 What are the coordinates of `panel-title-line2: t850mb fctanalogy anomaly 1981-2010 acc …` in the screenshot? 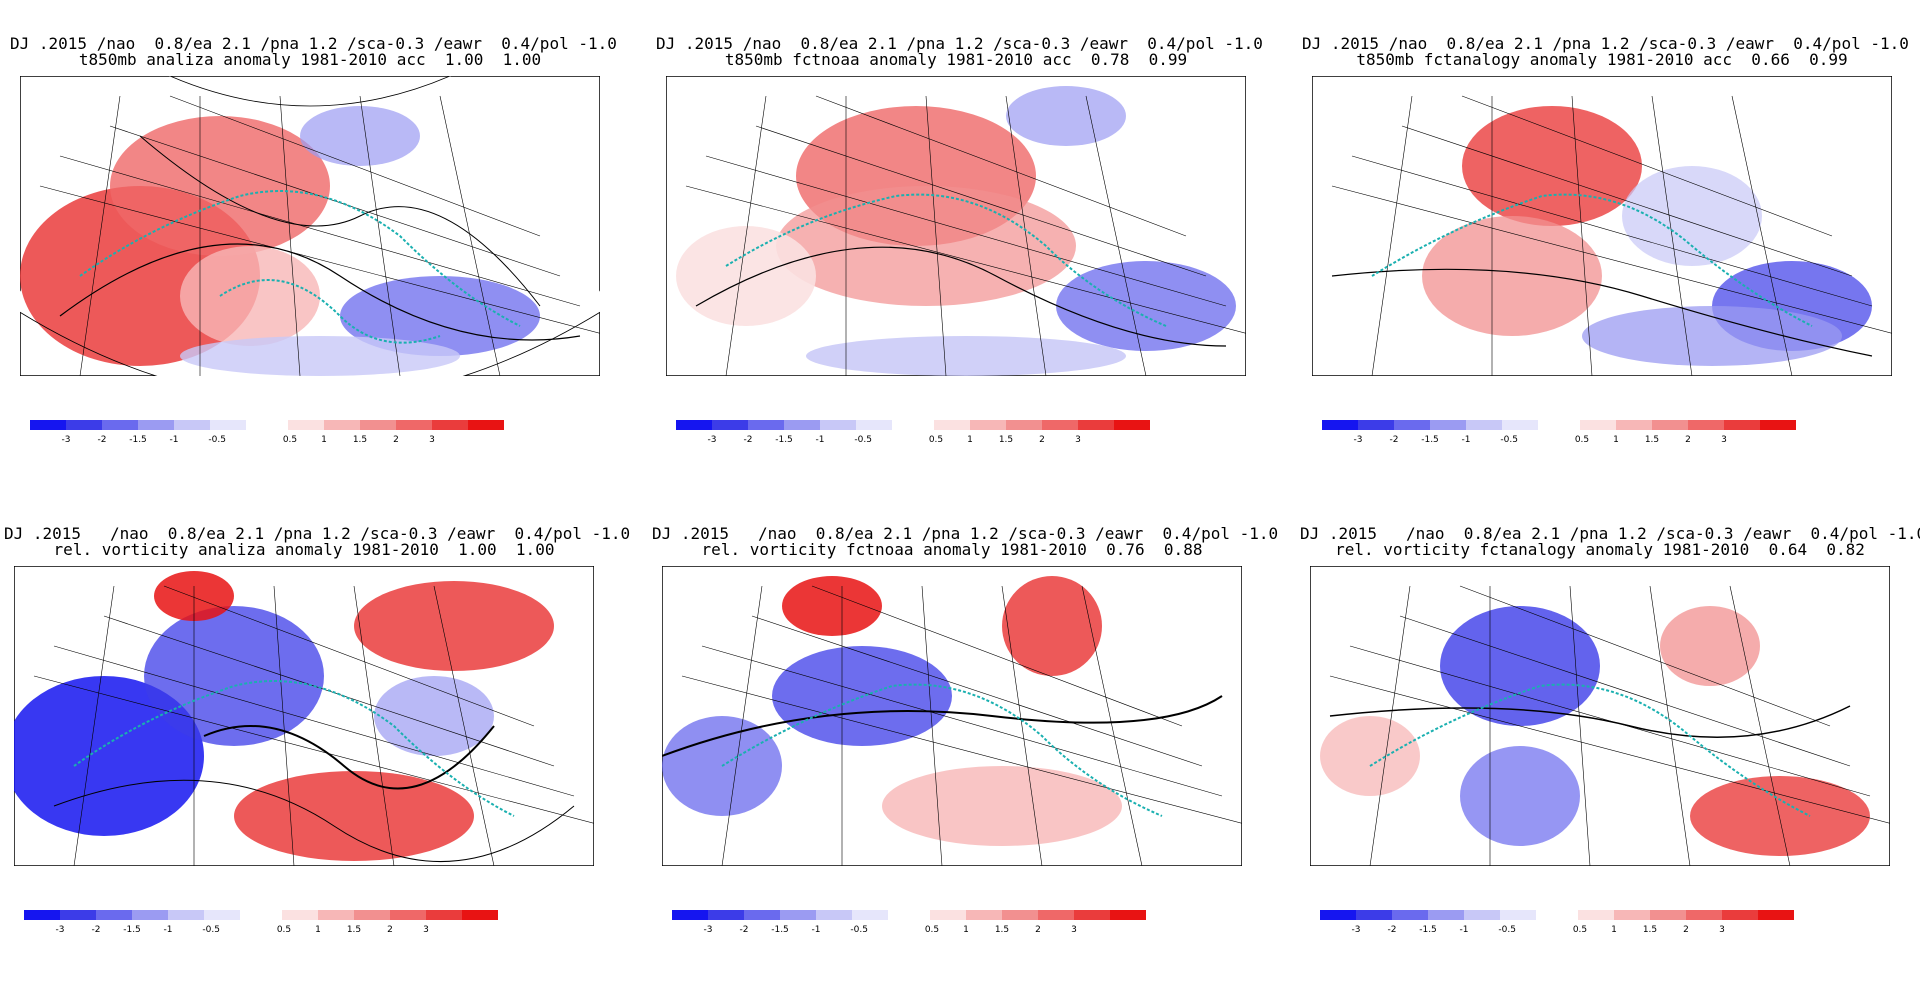 It's located at (1602, 59).